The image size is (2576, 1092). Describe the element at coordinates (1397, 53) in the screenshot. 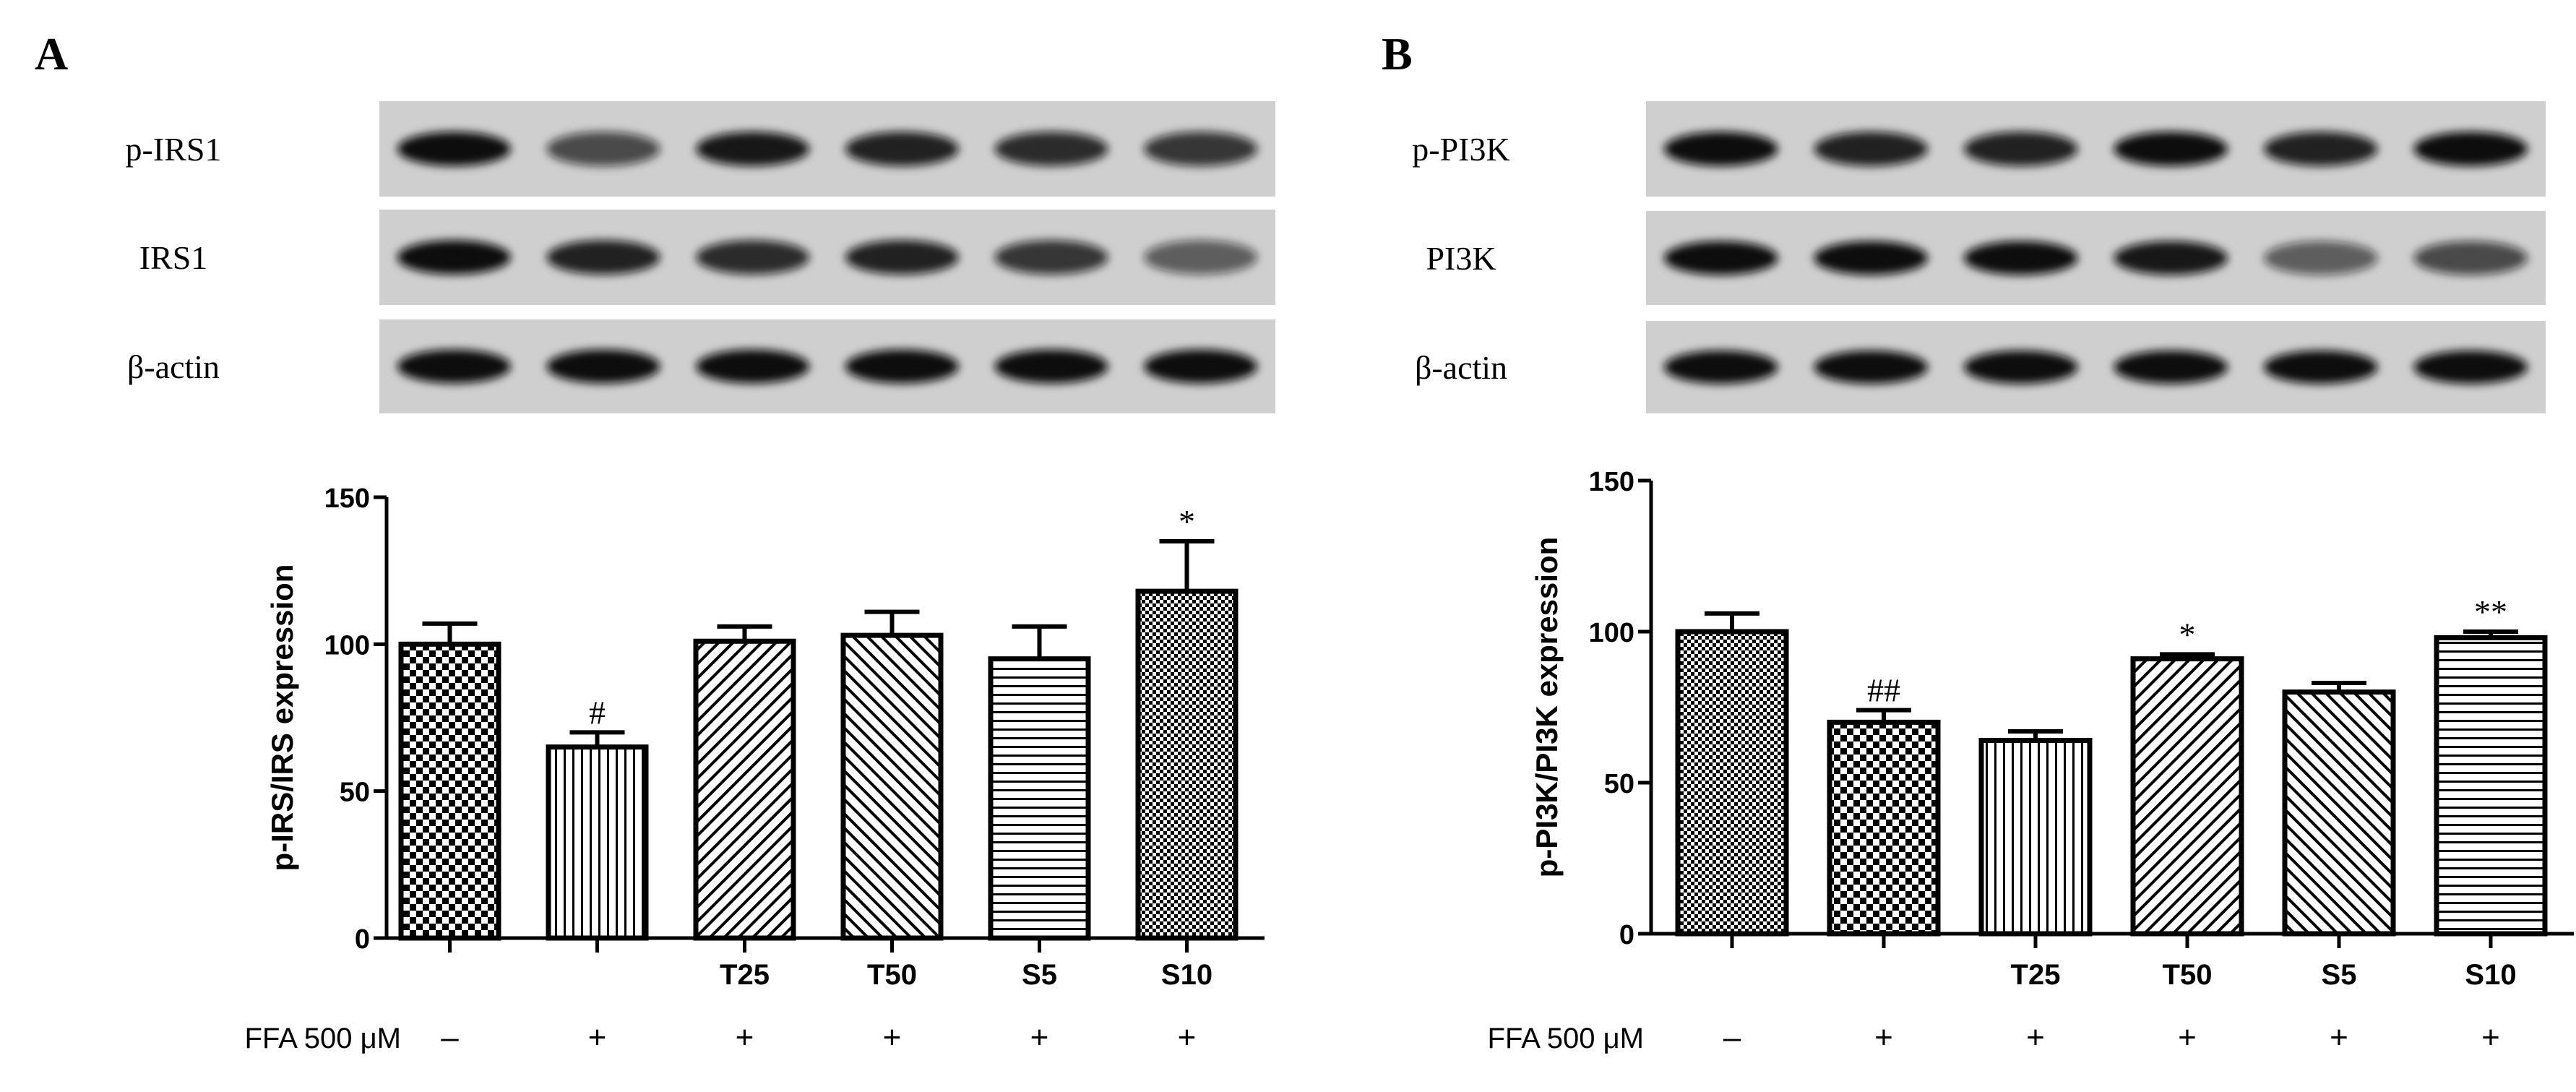

I see `panel-letter-b: B` at that location.